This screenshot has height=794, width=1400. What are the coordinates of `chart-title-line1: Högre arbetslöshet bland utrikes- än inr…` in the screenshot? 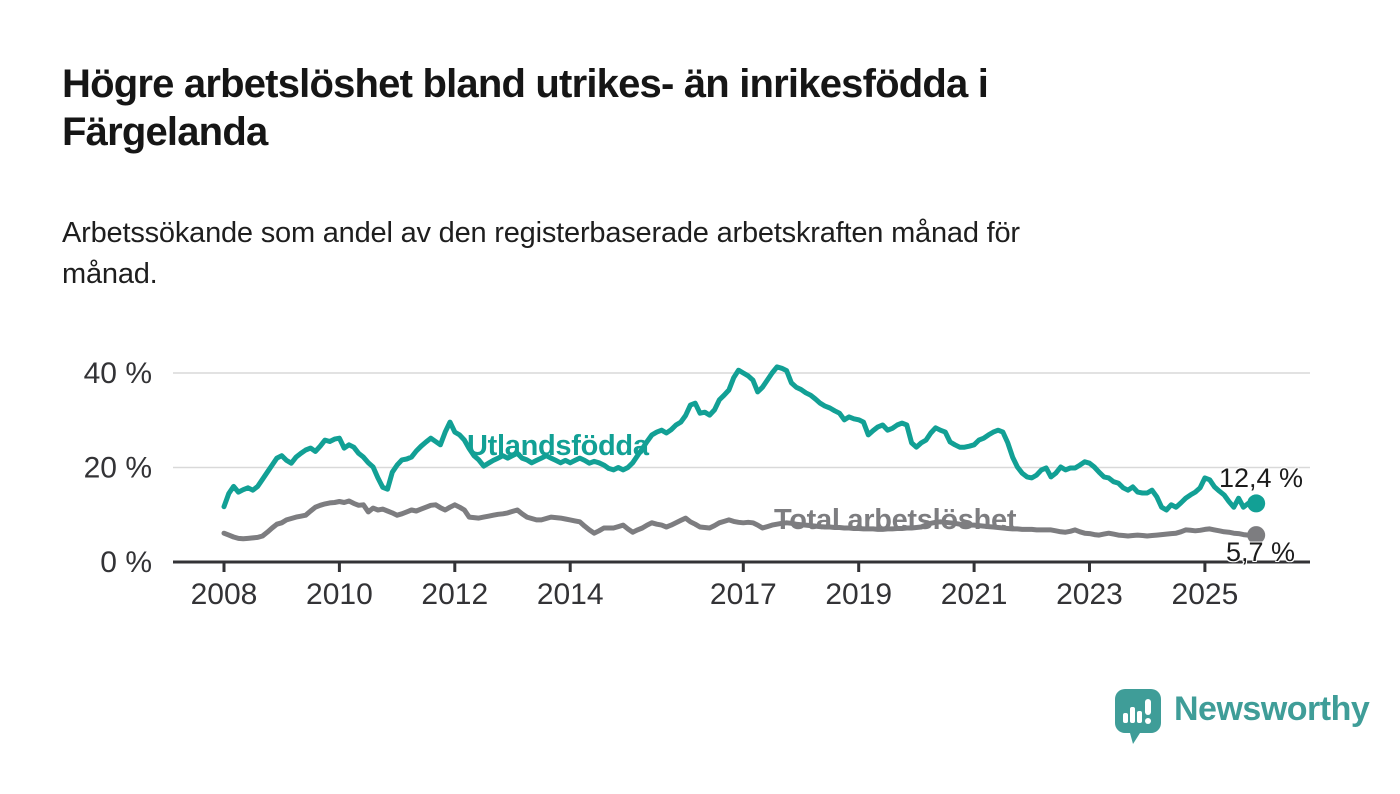 It's located at (525, 84).